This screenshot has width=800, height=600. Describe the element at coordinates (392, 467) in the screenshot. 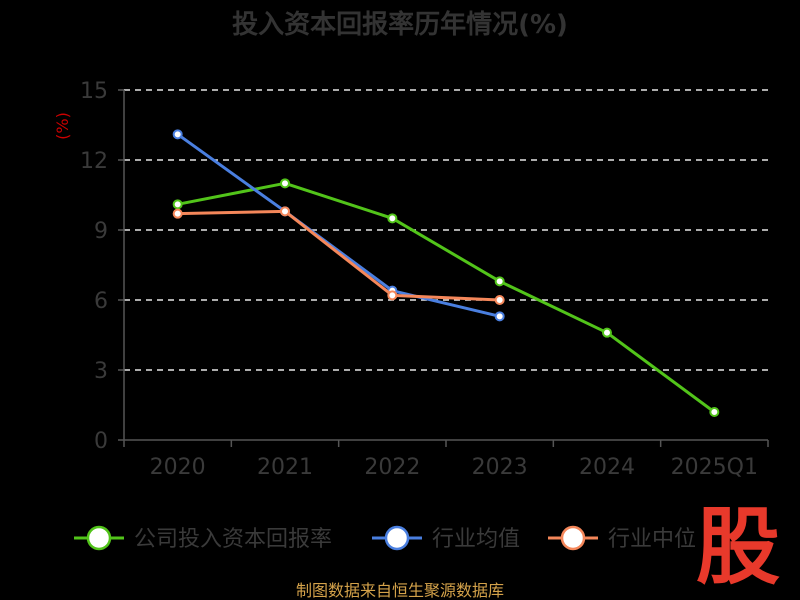

I see `x-tick-label-2022: 2022` at that location.